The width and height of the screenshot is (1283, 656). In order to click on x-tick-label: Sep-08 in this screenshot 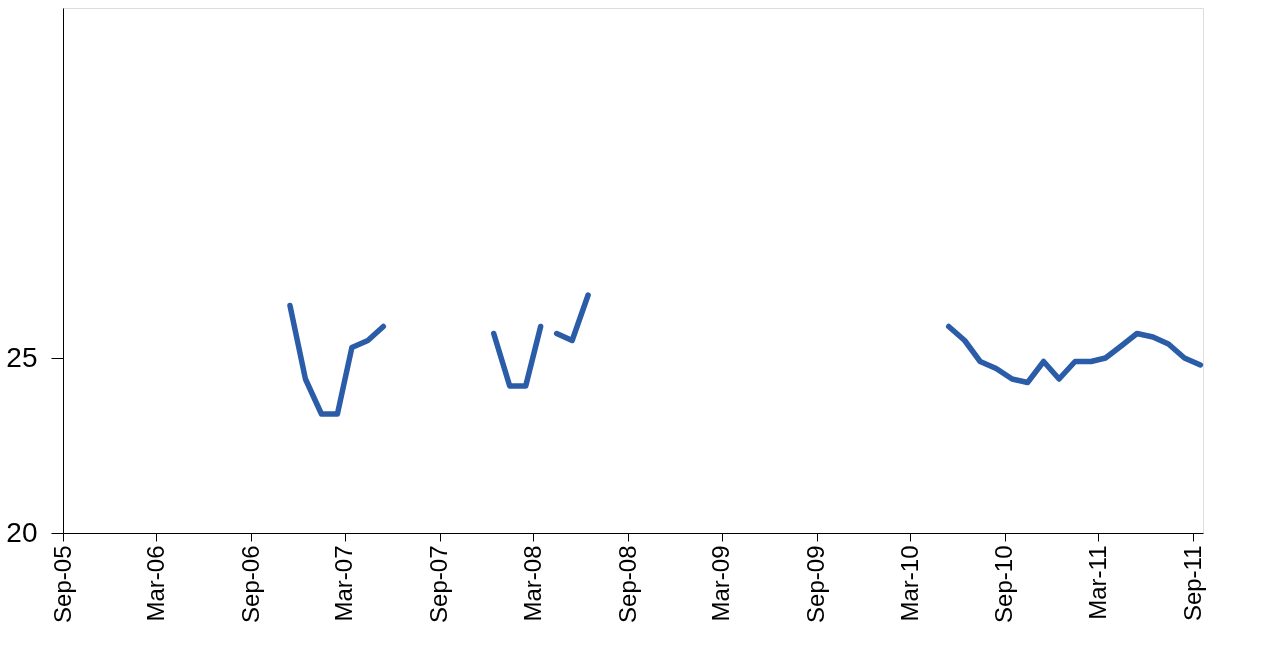, I will do `click(627, 584)`.